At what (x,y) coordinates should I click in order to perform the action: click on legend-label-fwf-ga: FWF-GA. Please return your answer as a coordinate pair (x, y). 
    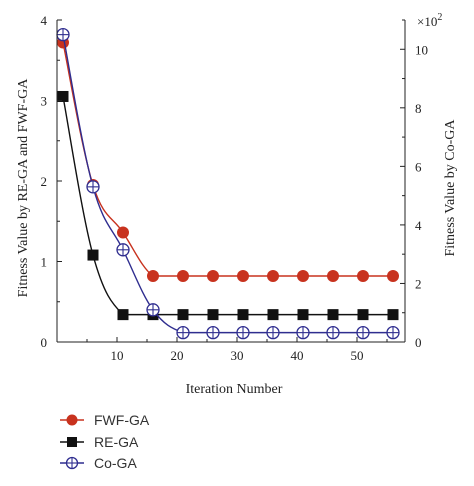
    Looking at the image, I should click on (122, 420).